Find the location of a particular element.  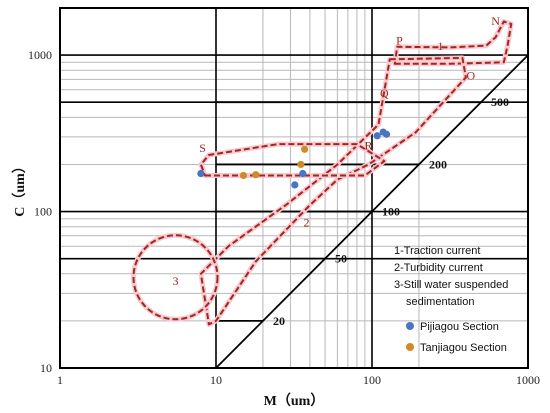

y-tick-label: 10 is located at coordinates (46, 368).